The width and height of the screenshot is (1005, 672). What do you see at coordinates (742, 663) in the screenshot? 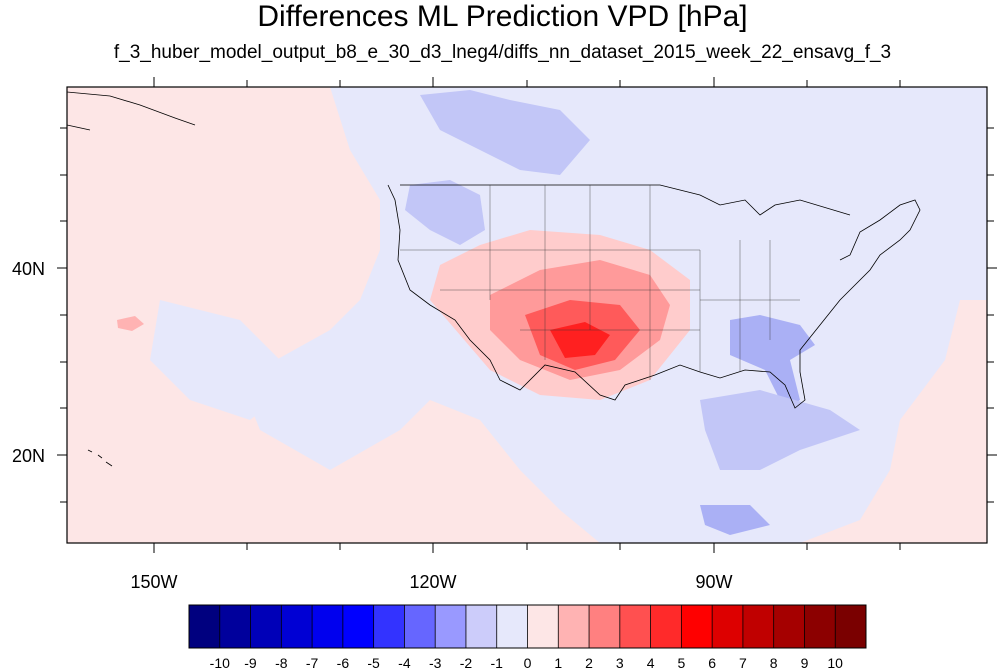
I see `colorbar-tick-label: 7` at bounding box center [742, 663].